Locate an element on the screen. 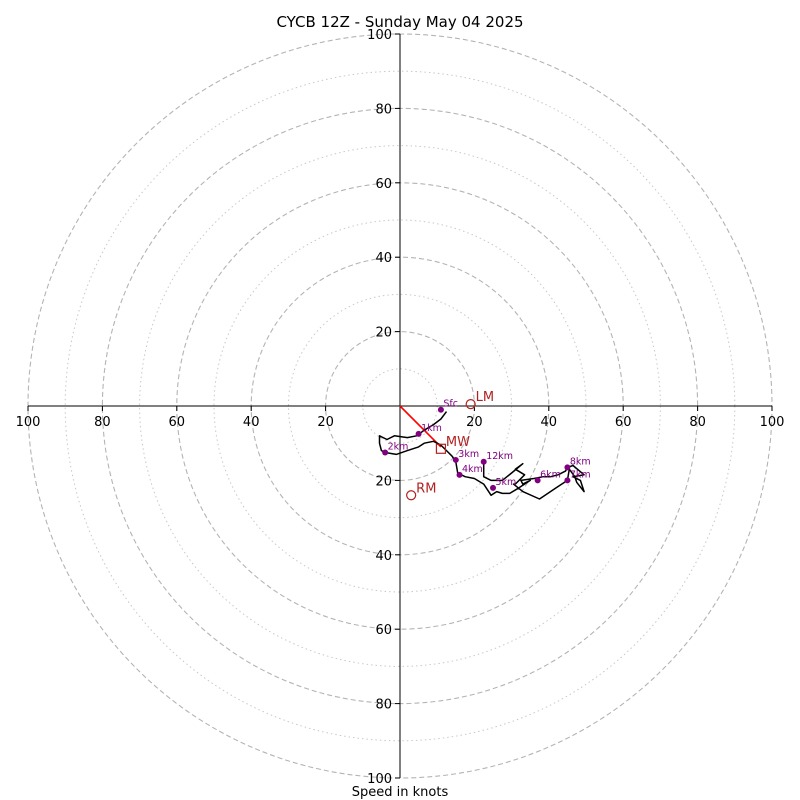  storm-motion-markers: LM MW RM is located at coordinates (450, 445).